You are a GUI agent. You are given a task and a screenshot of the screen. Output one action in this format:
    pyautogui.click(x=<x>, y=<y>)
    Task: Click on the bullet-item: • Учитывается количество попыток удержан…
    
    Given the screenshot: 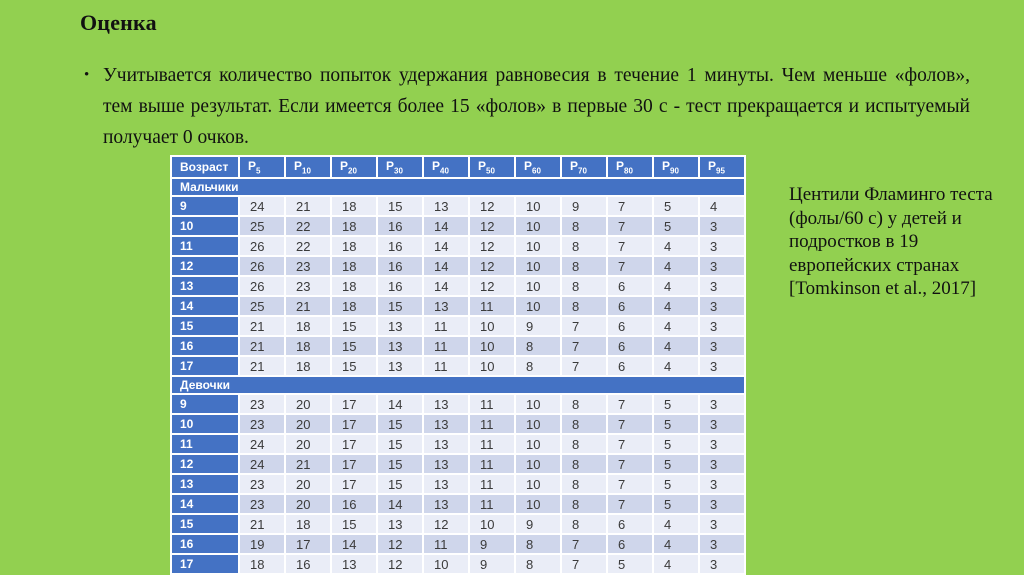 What is the action you would take?
    pyautogui.click(x=527, y=106)
    